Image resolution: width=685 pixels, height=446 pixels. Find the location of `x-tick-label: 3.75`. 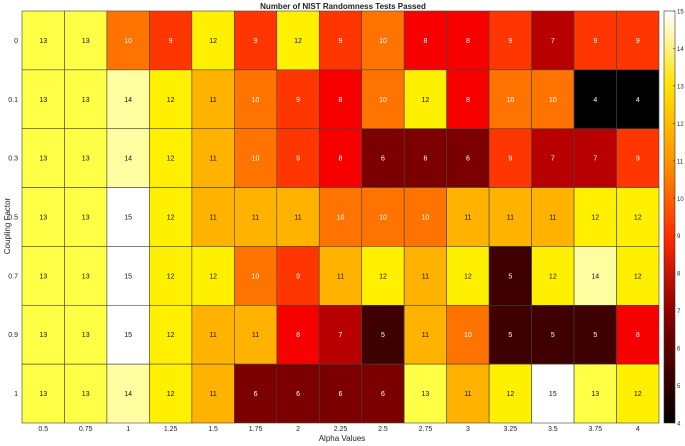

x-tick-label: 3.75 is located at coordinates (595, 429).